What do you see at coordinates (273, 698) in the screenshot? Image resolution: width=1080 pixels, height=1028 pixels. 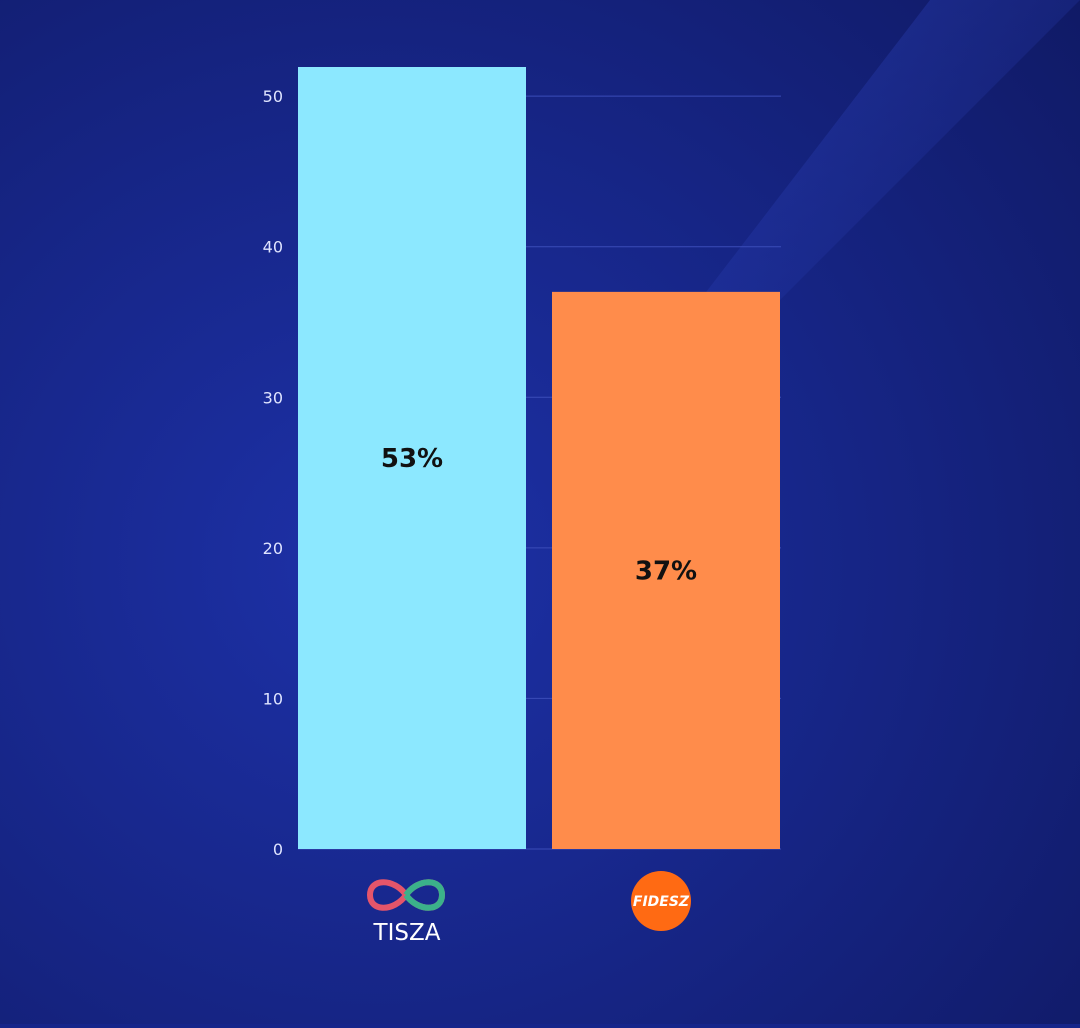 I see `y-tick-label: 10` at bounding box center [273, 698].